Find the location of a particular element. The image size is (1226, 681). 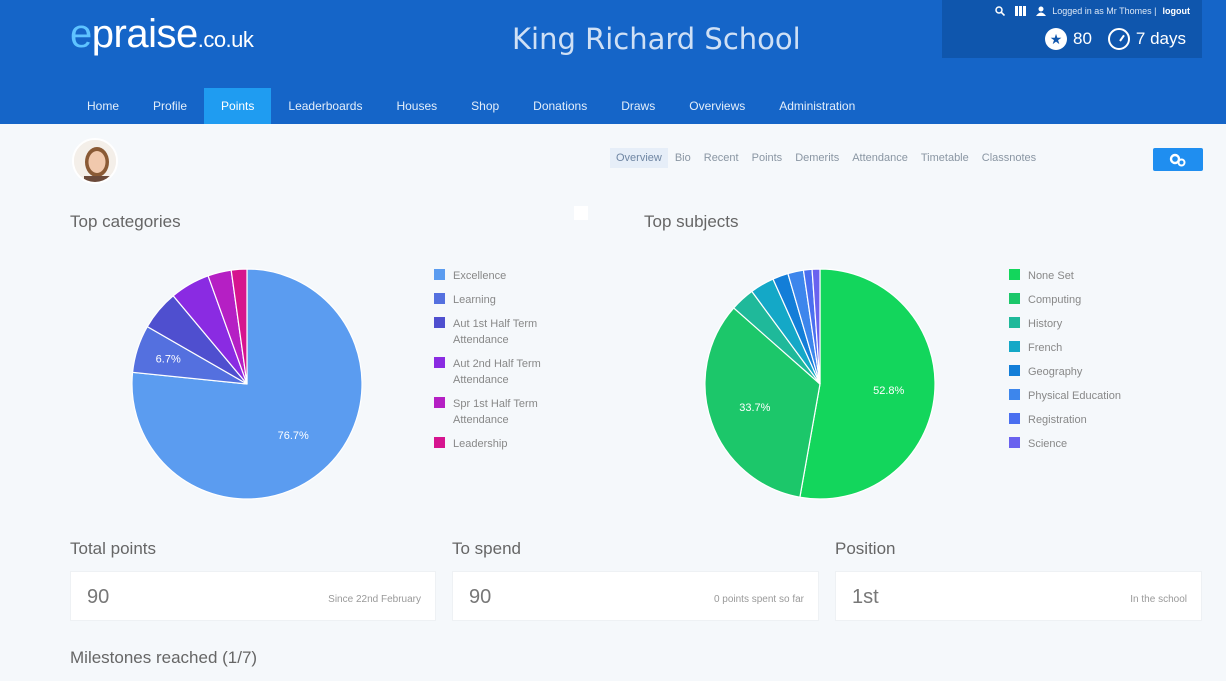

total-points-note: Since 22nd February is located at coordinates (374, 599).